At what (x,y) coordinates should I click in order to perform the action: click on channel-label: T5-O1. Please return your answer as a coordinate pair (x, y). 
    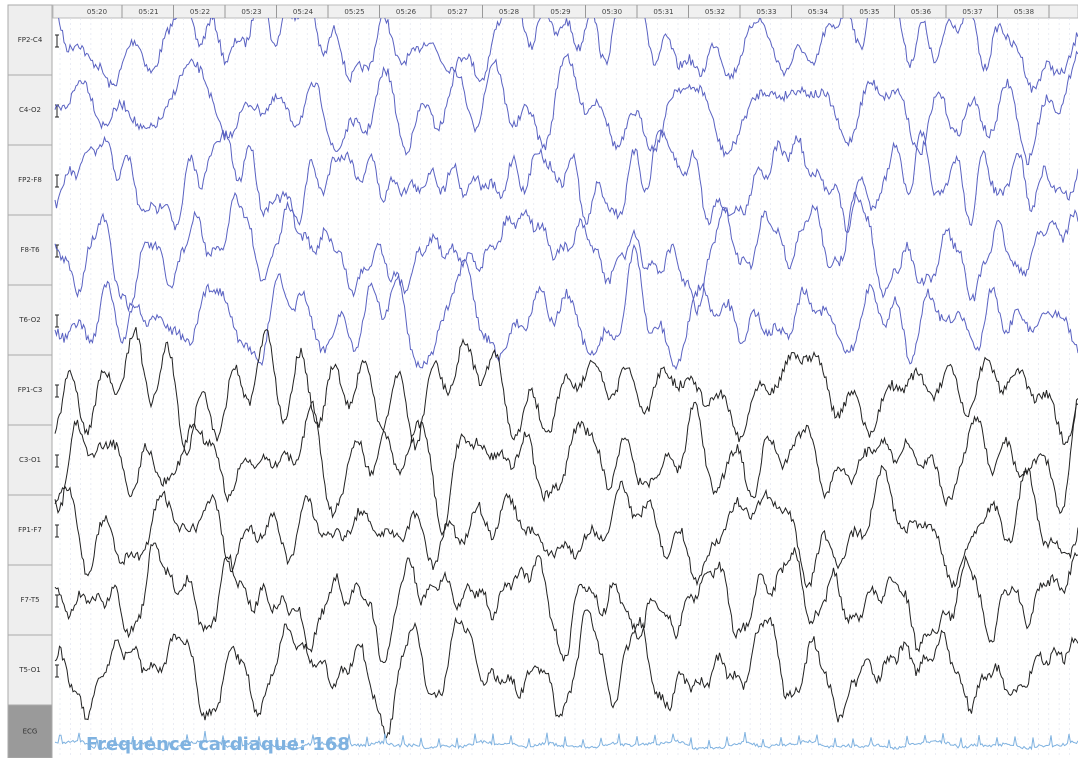
    Looking at the image, I should click on (29, 670).